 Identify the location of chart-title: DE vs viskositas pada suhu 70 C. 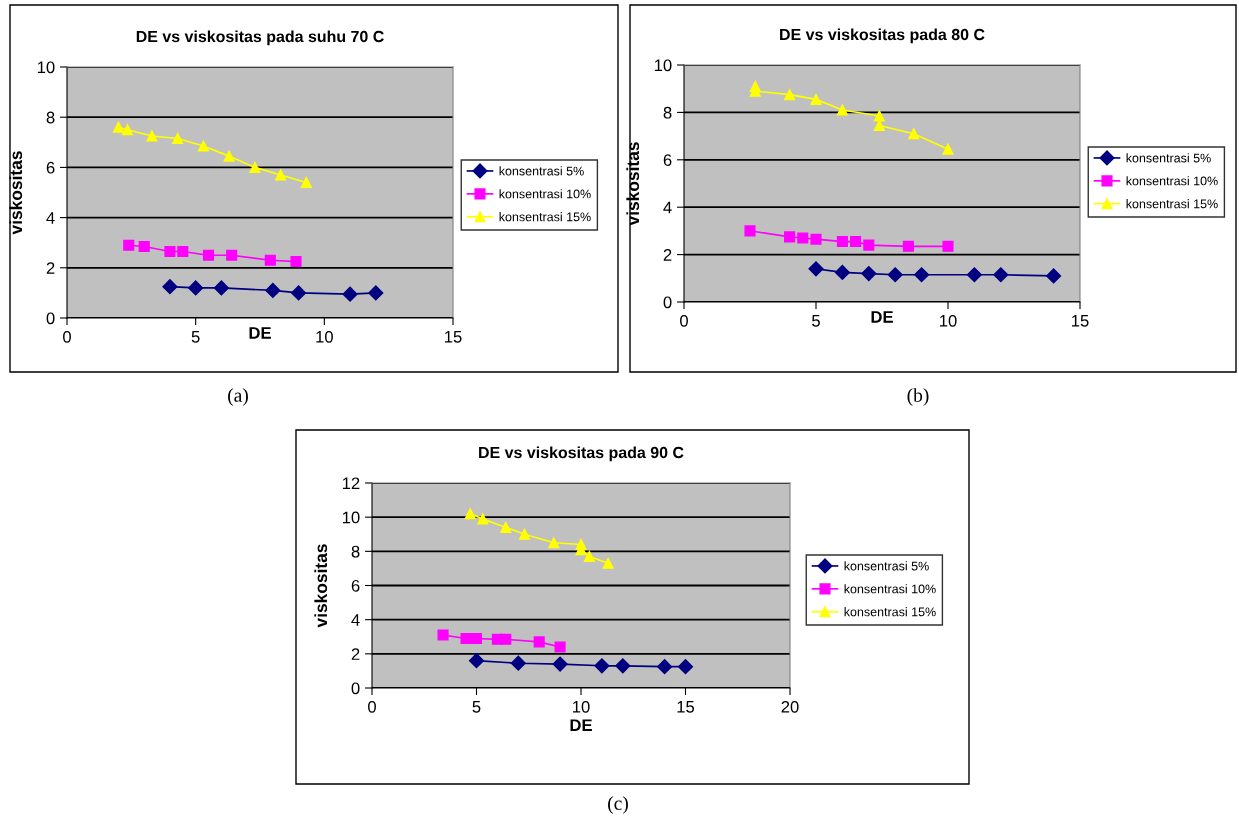
(260, 38).